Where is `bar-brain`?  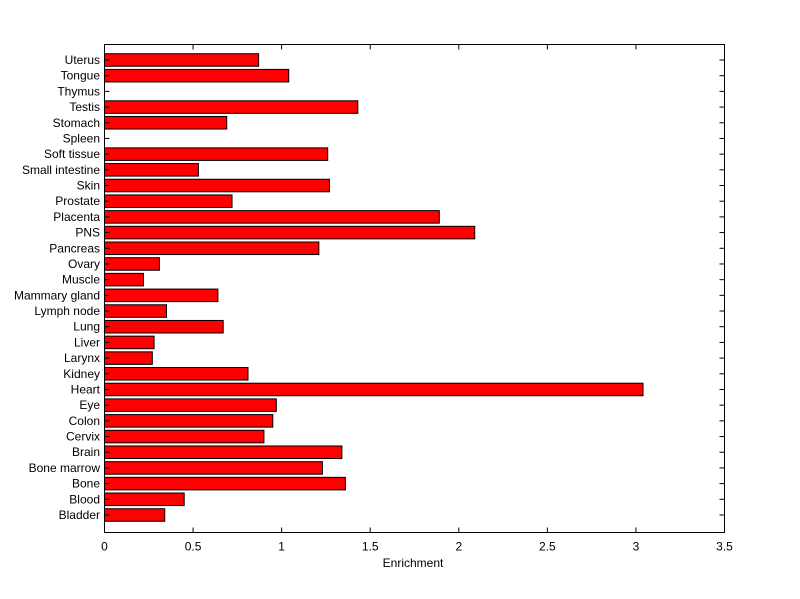
bar-brain is located at coordinates (223, 452).